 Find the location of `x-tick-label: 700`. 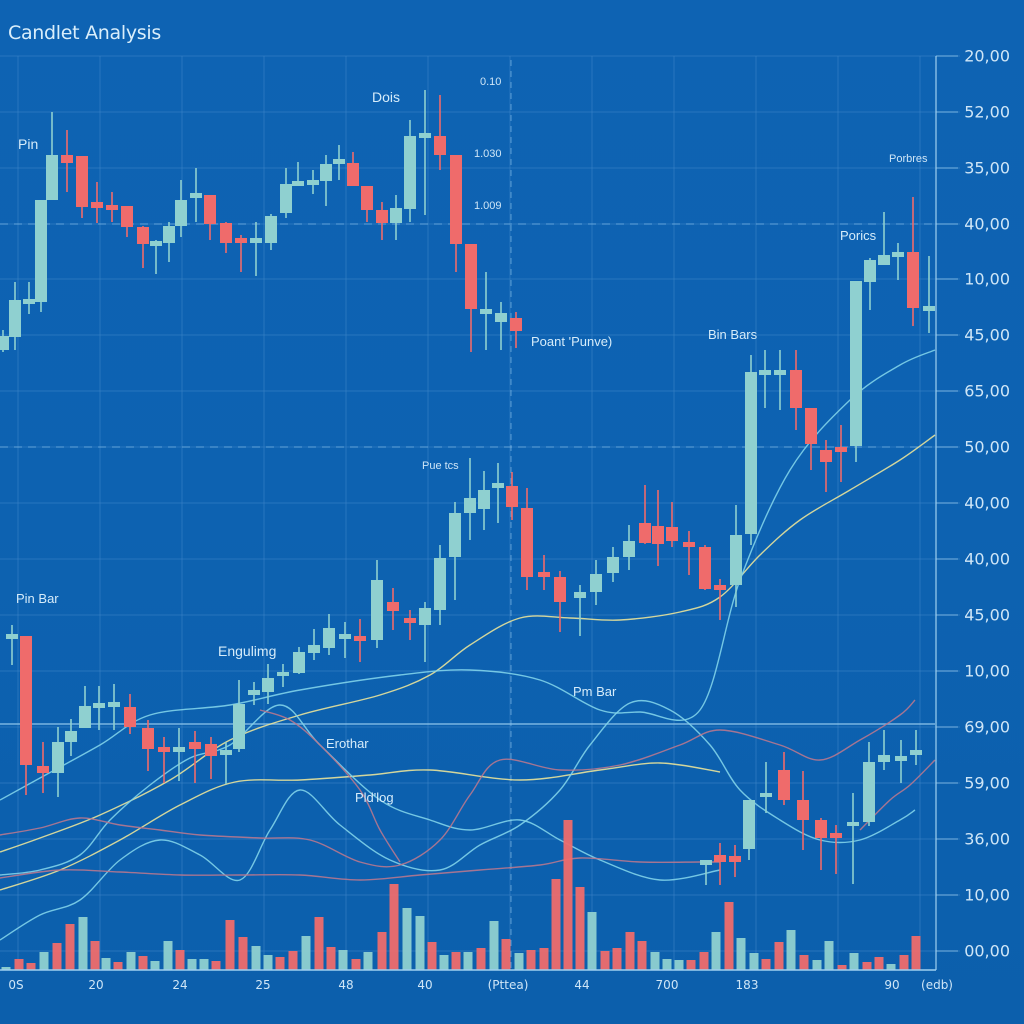

x-tick-label: 700 is located at coordinates (667, 985).